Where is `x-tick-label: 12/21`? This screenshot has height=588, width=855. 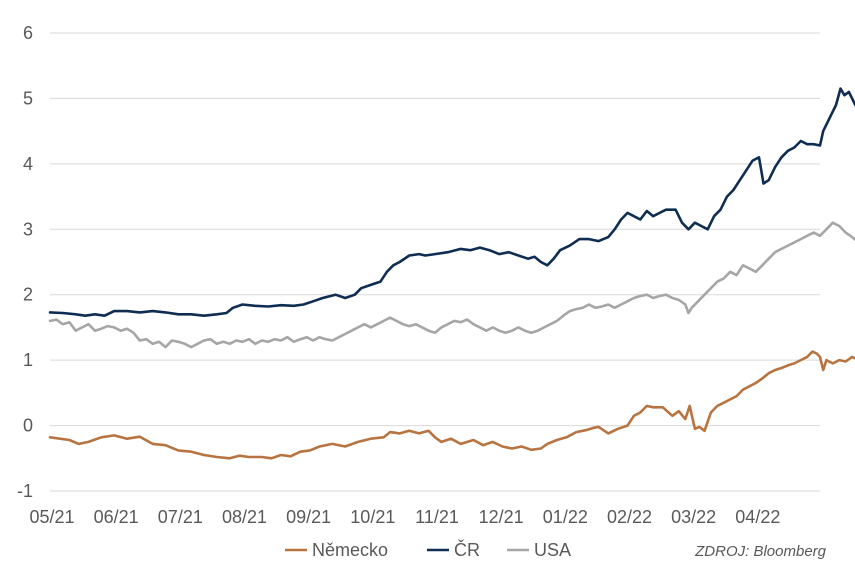 x-tick-label: 12/21 is located at coordinates (501, 517).